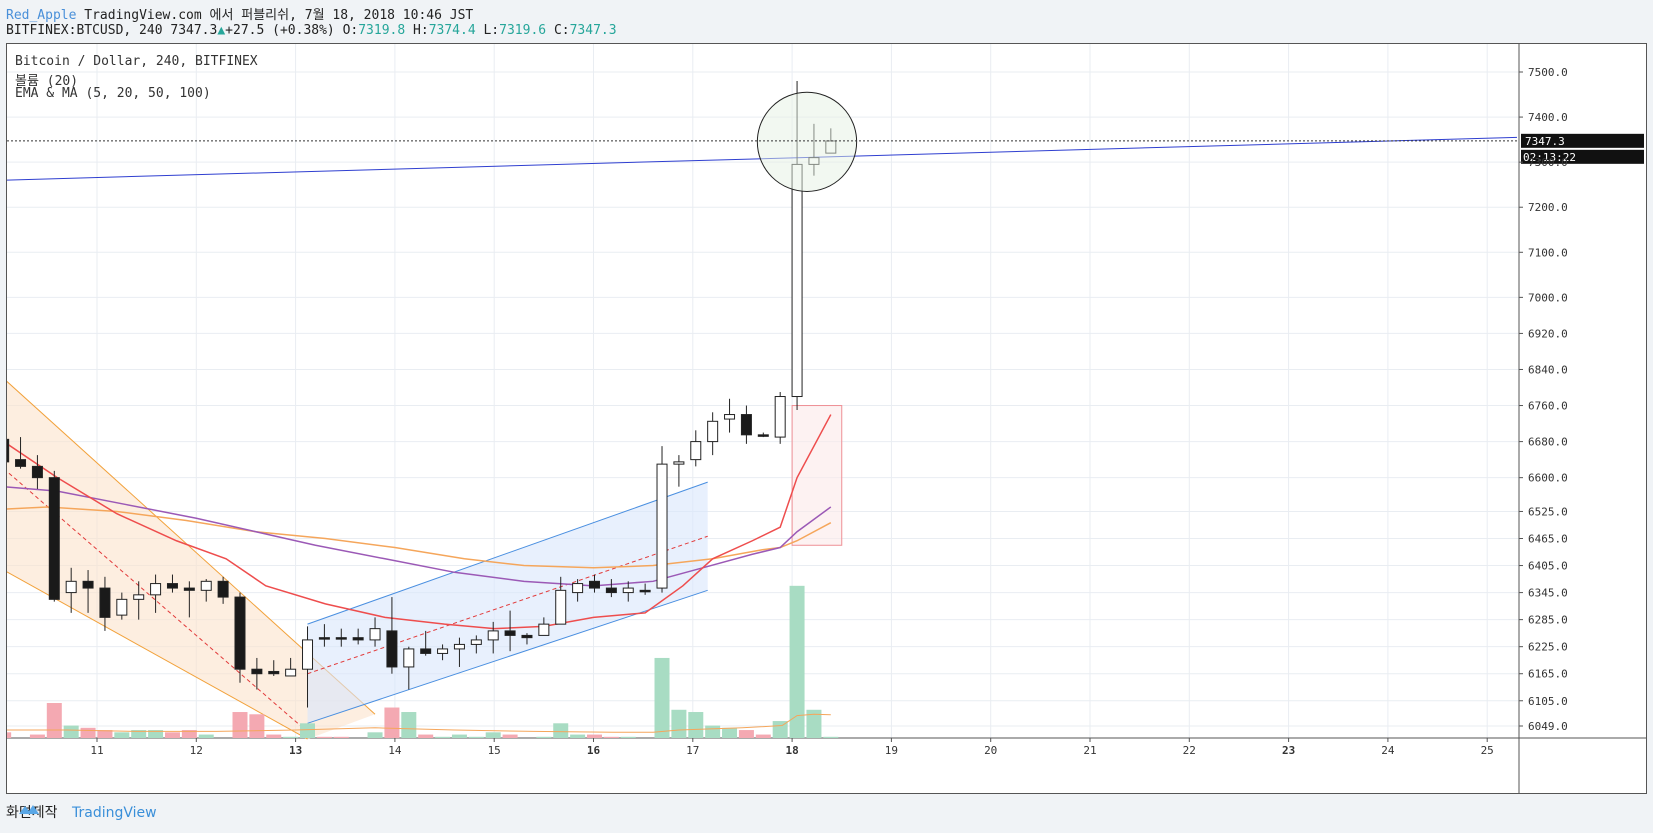  What do you see at coordinates (1189, 750) in the screenshot?
I see `date-tick-label: 22` at bounding box center [1189, 750].